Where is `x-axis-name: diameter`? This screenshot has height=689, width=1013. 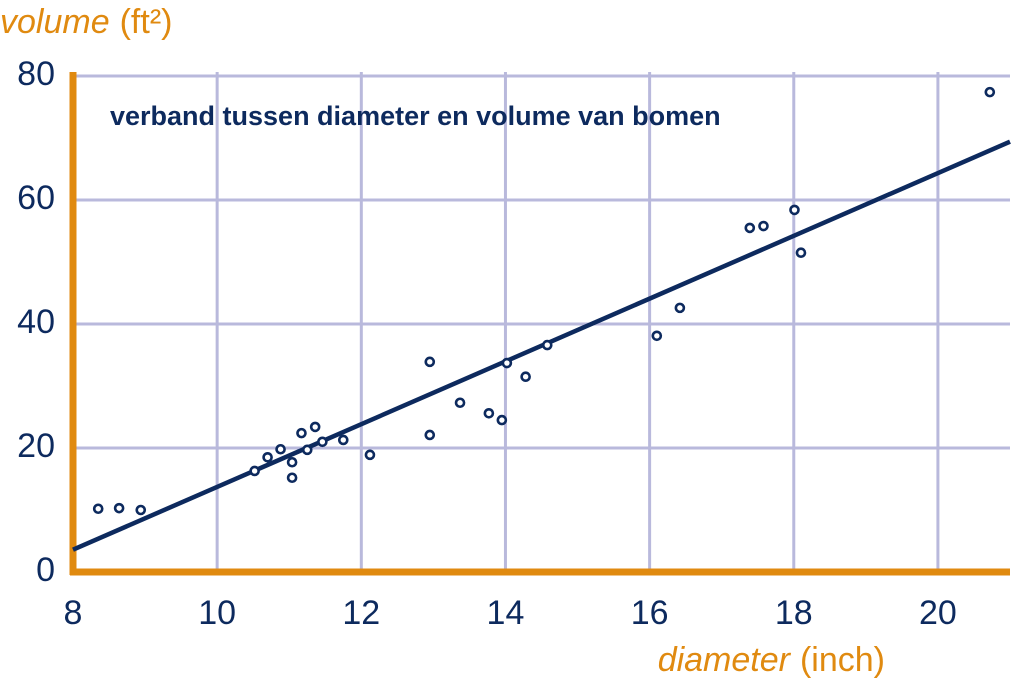
x-axis-name: diameter is located at coordinates (725, 660).